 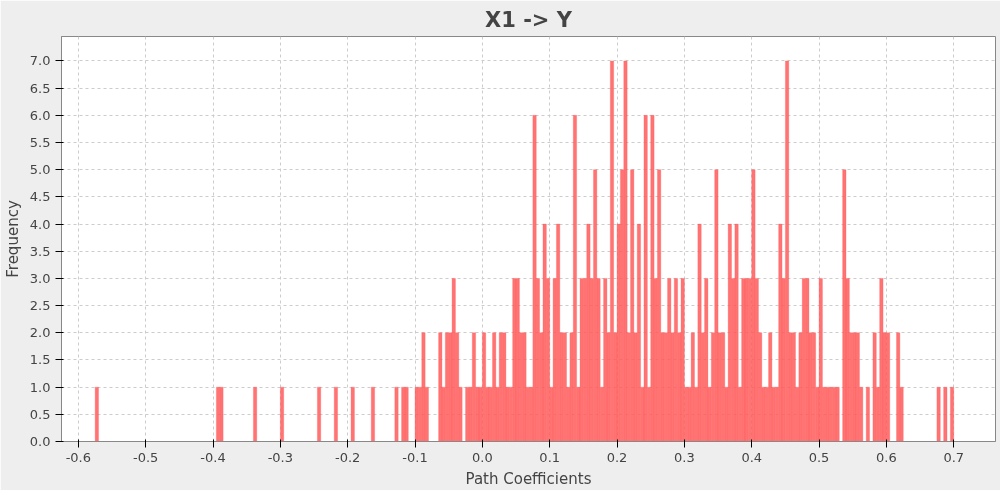 I want to click on chart-title: X1 -> Y, so click(x=529, y=19).